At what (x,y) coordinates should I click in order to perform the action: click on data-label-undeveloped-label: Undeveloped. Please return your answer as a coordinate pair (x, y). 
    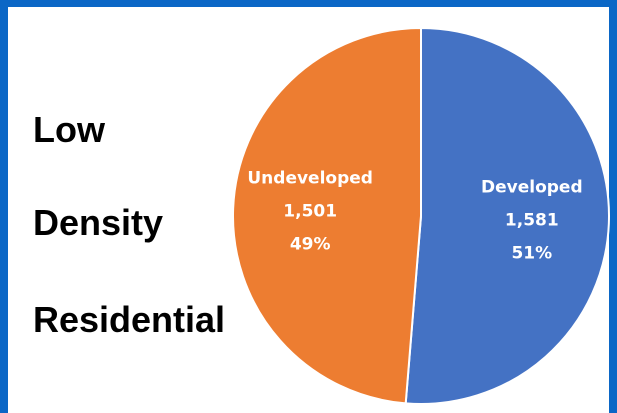
    Looking at the image, I should click on (310, 178).